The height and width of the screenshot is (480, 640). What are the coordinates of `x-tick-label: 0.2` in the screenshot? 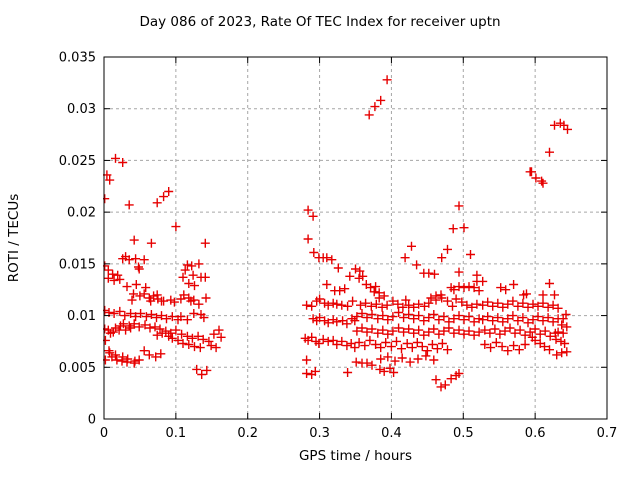 It's located at (247, 433).